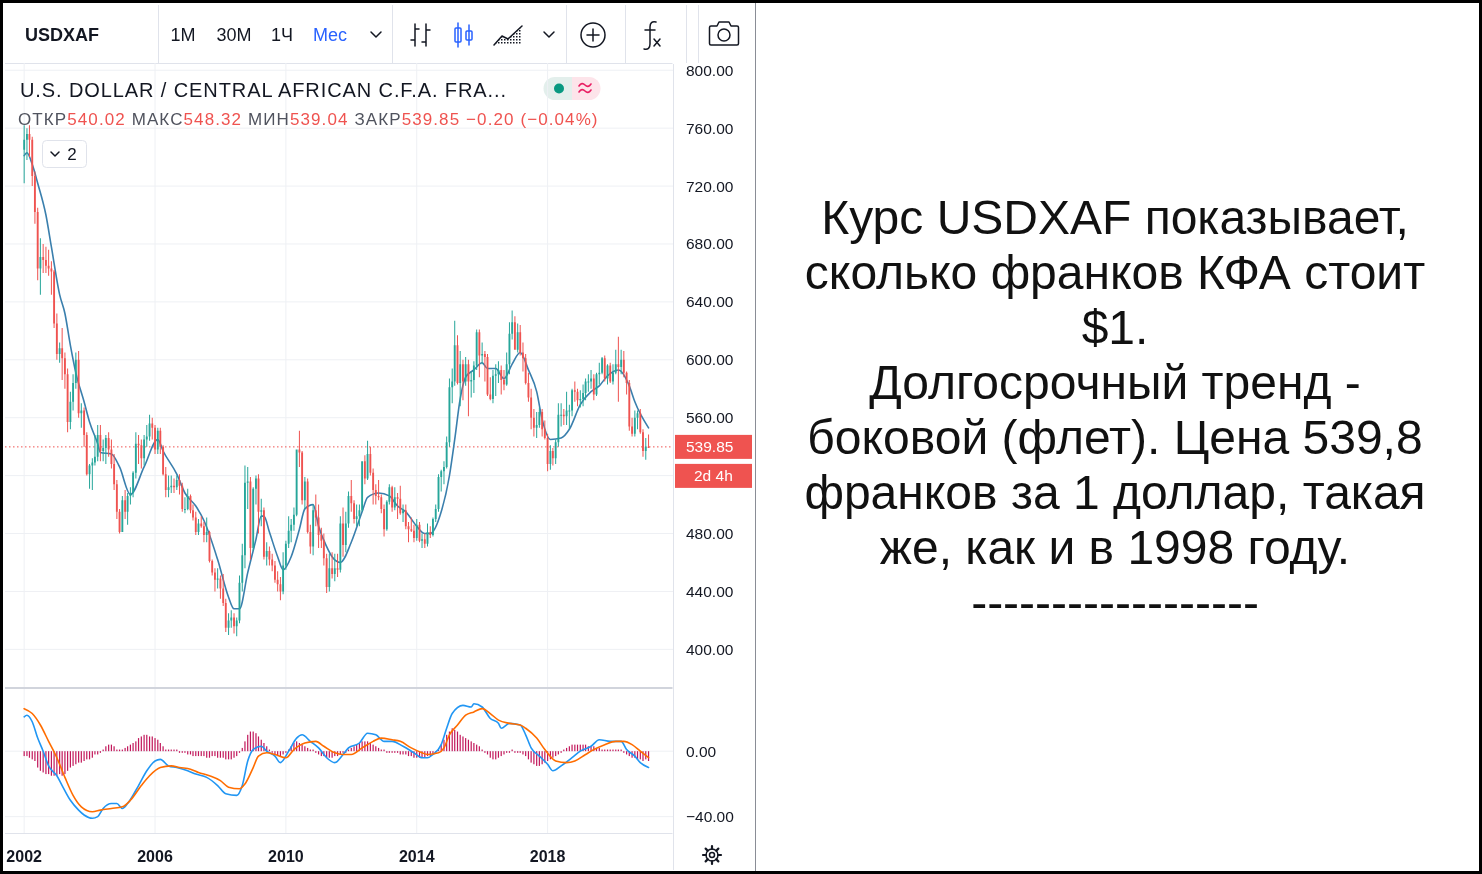 Image resolution: width=1482 pixels, height=874 pixels. Describe the element at coordinates (710, 649) in the screenshot. I see `y-tick-label: 400.00` at that location.